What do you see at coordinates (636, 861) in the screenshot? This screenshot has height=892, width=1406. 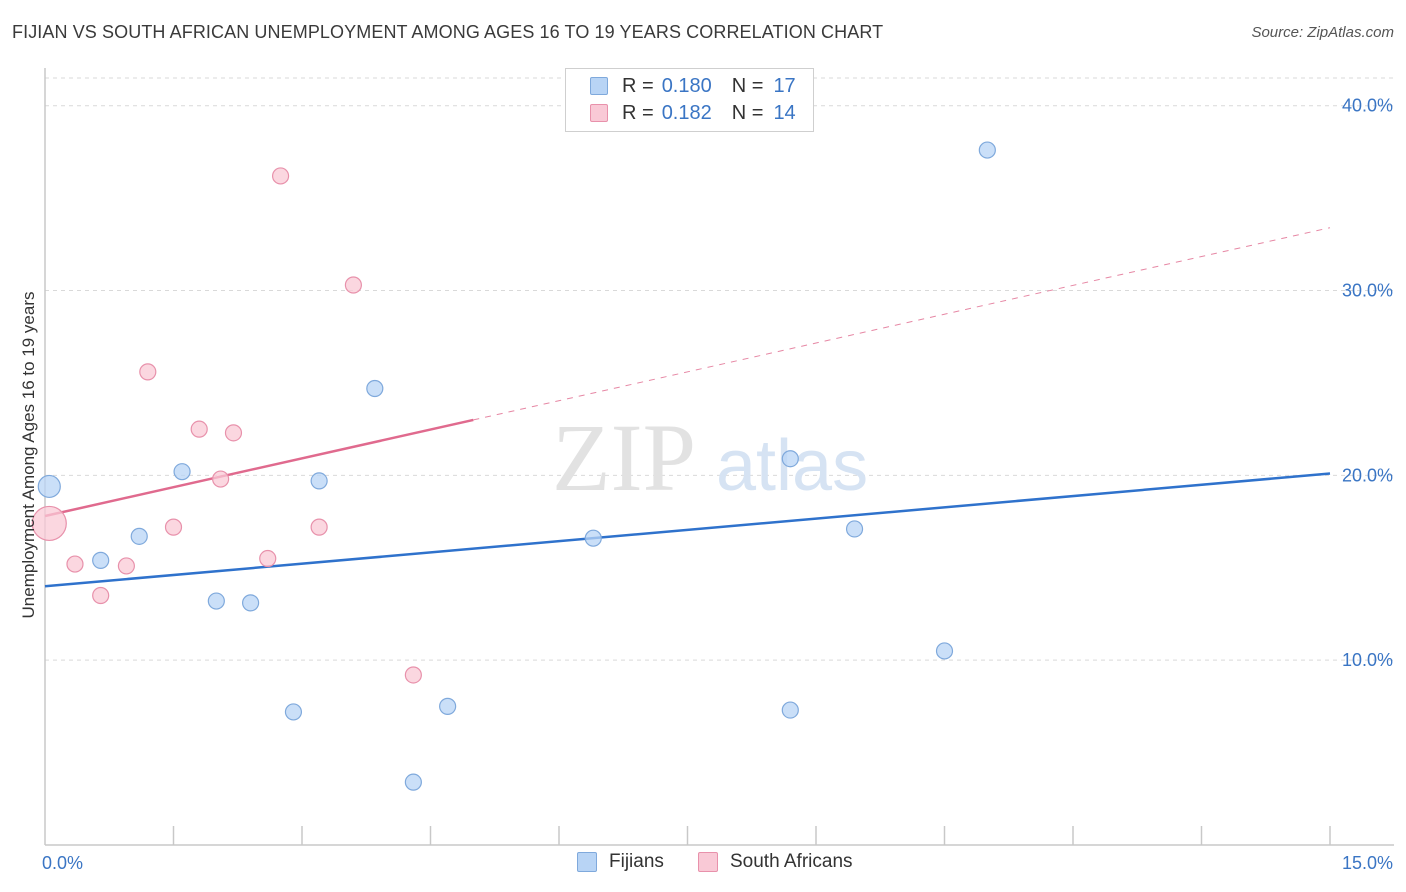 I see `legend-label-fijians: Fijians` at bounding box center [636, 861].